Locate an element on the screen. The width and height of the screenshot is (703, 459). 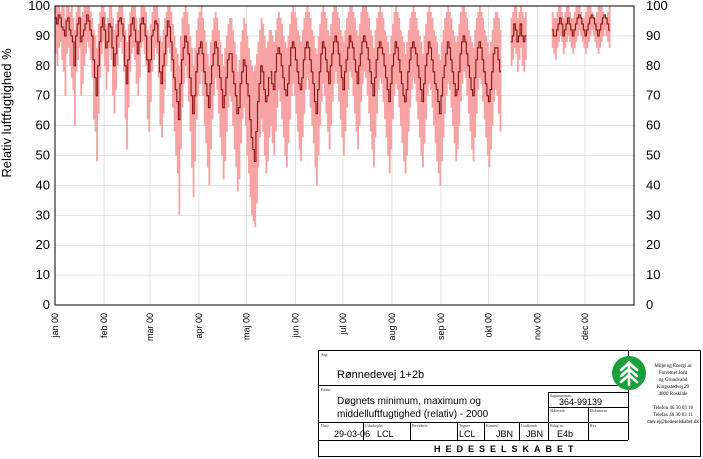
y-tick-label: 80 is located at coordinates (43, 65).